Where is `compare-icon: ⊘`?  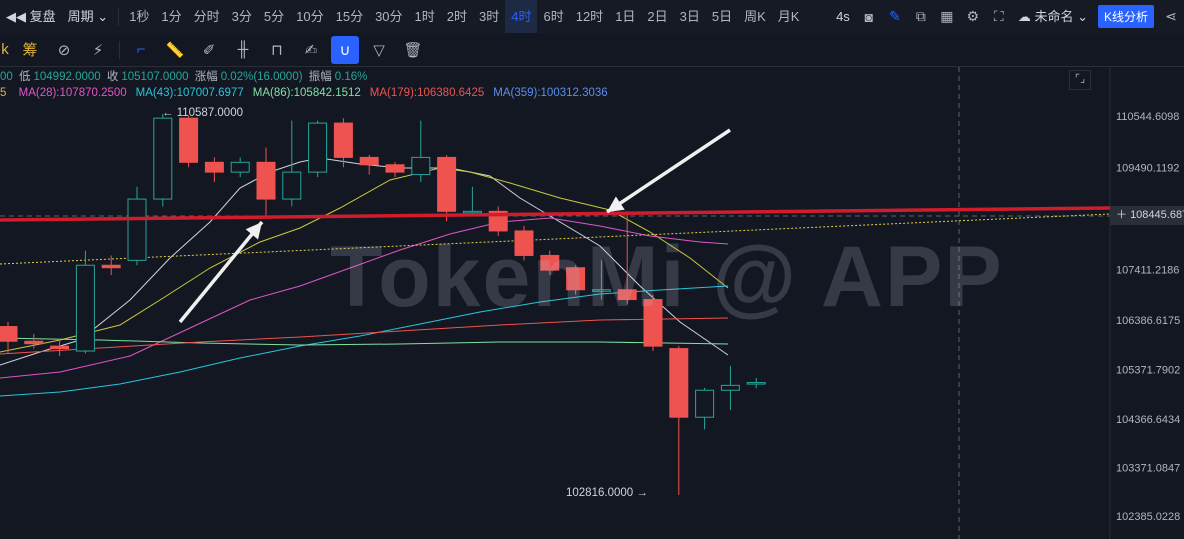 compare-icon: ⊘ is located at coordinates (64, 50).